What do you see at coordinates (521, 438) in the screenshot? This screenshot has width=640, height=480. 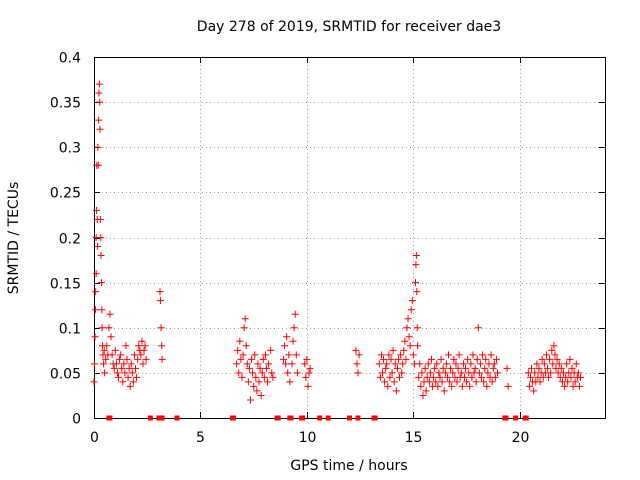 I see `x-tick-label: 20` at bounding box center [521, 438].